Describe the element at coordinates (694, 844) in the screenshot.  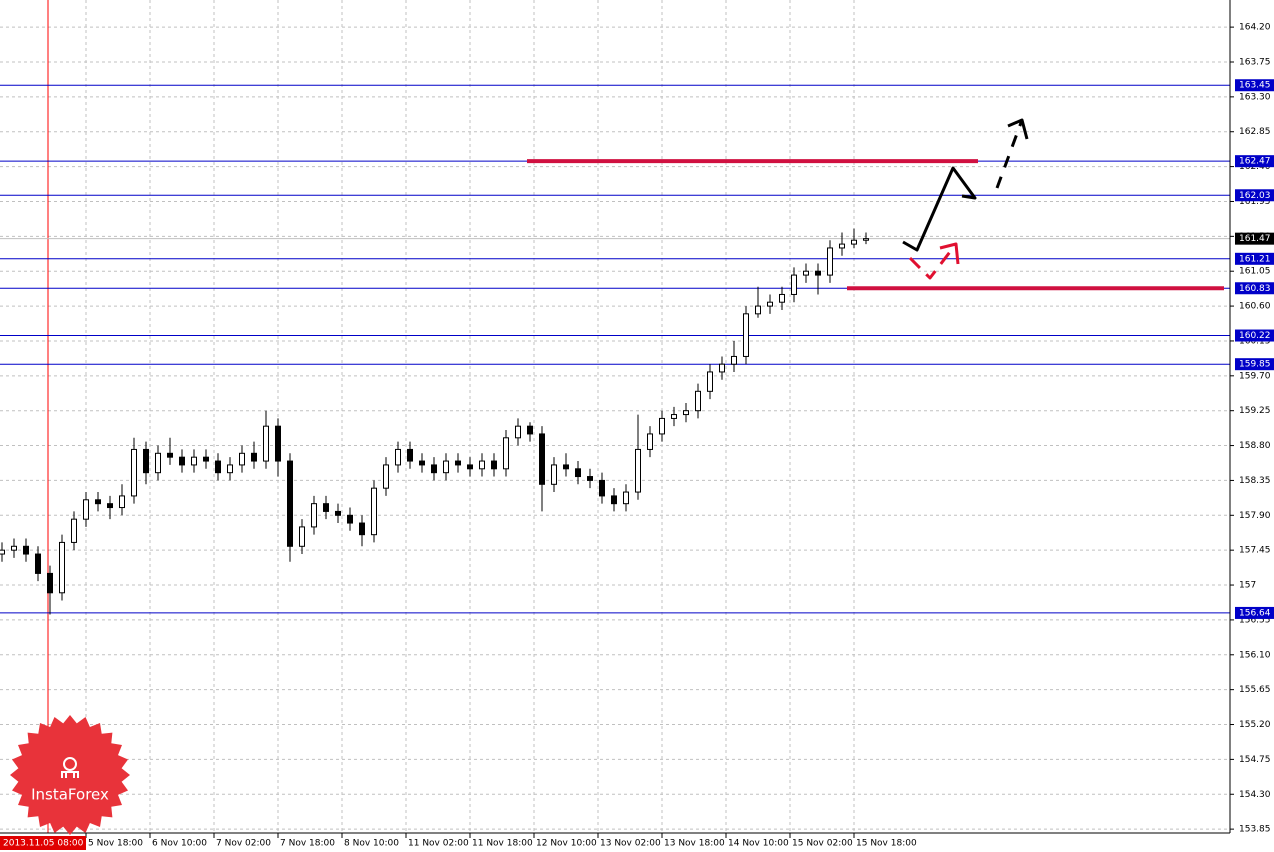
I see `x-tick-label: 13 Nov 18:00` at that location.